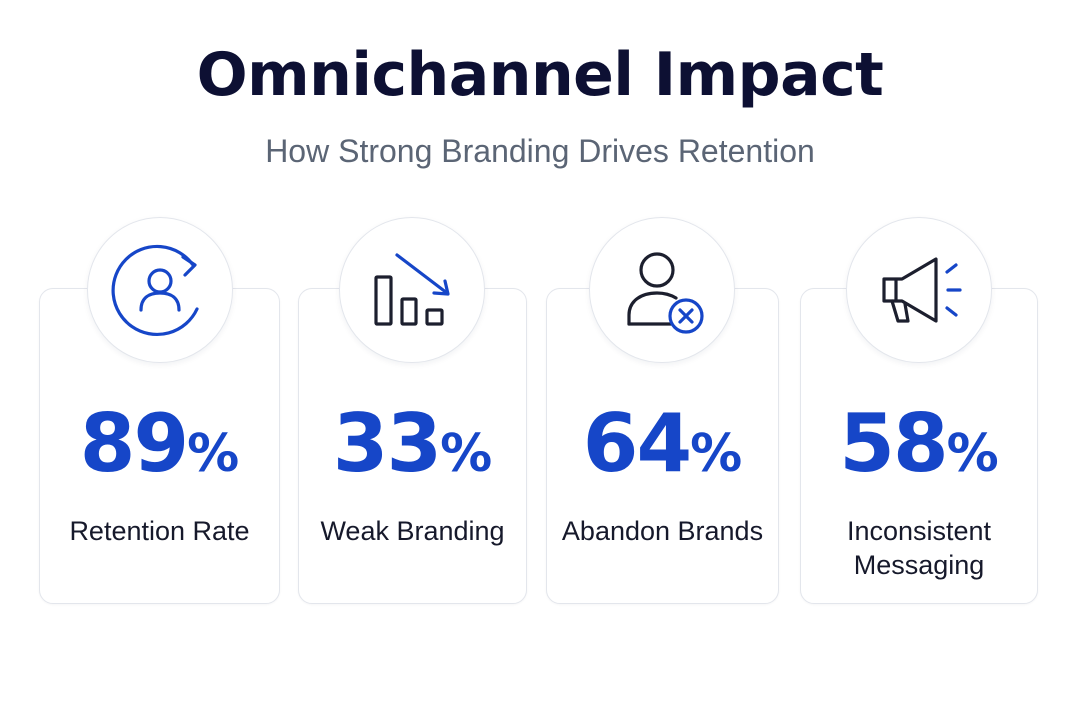 This screenshot has height=720, width=1080. Describe the element at coordinates (540, 151) in the screenshot. I see `page-subtitle: How Strong Branding Drives Retention` at that location.